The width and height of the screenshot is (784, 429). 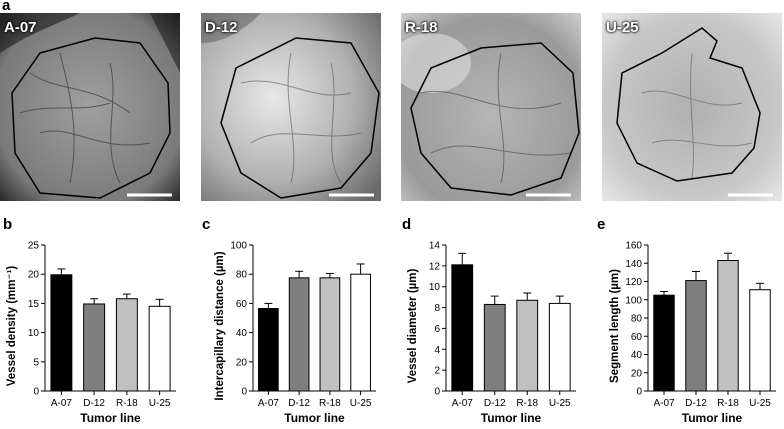 I want to click on micrograph-label: A-07, so click(x=20, y=27).